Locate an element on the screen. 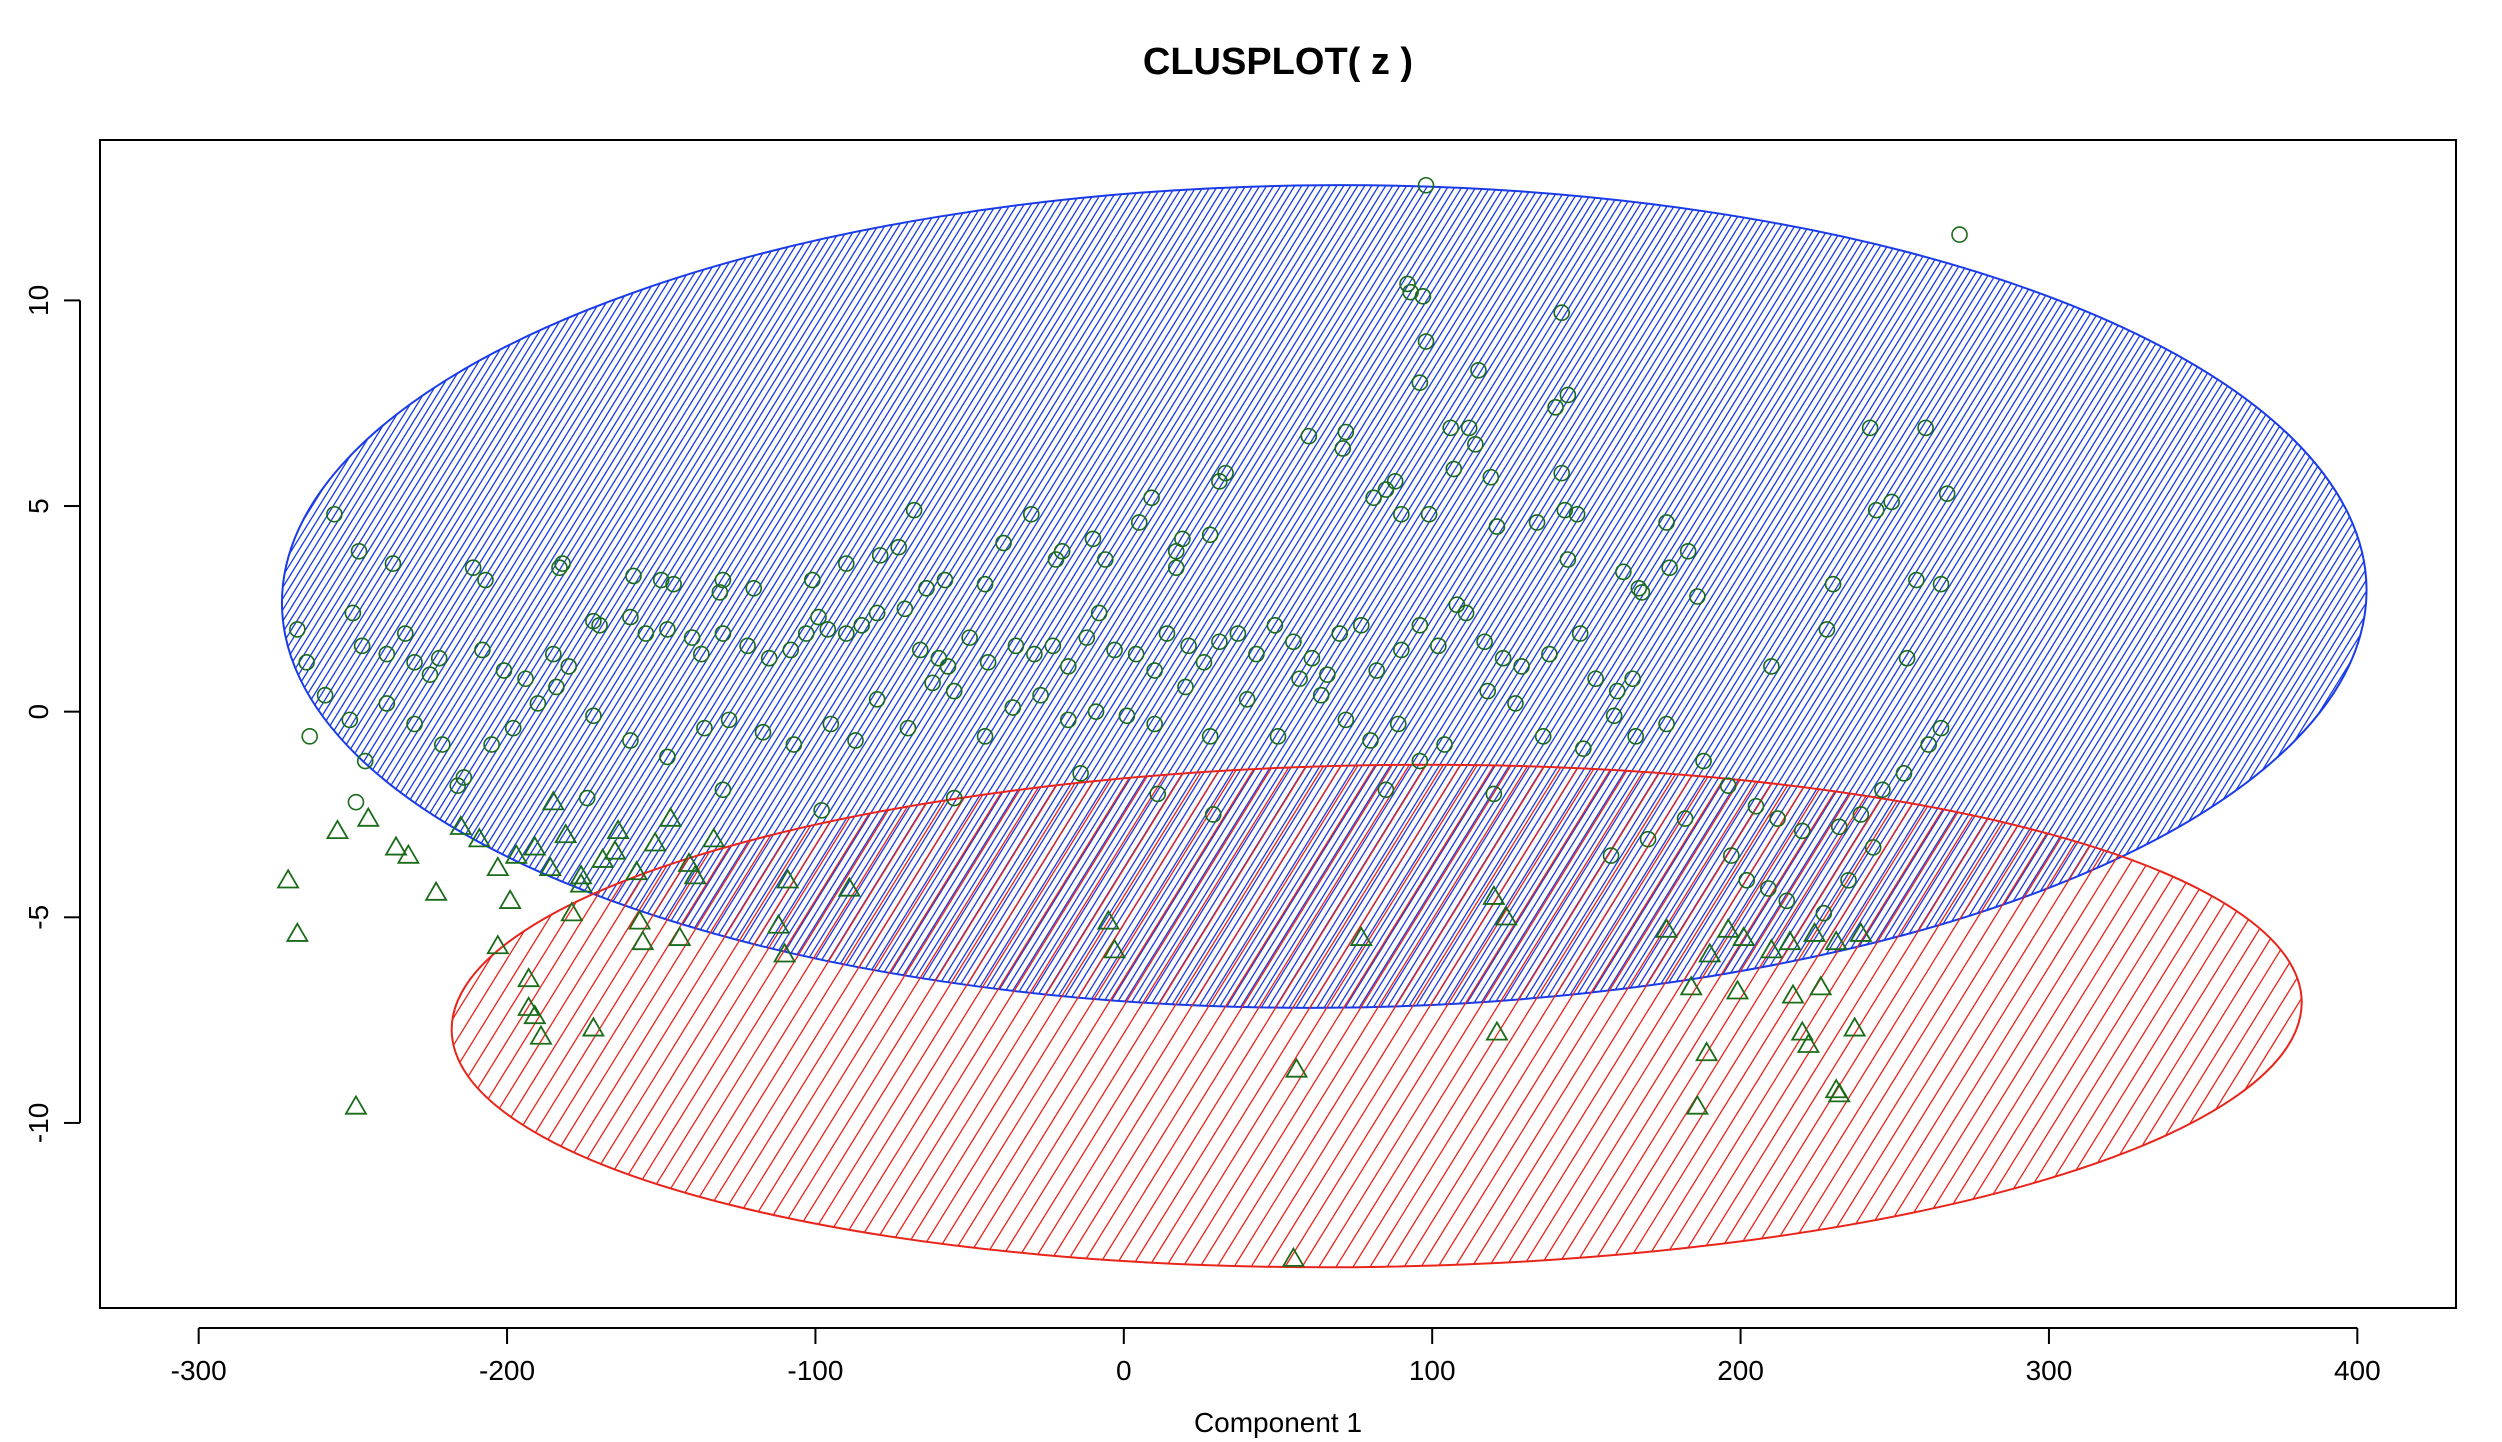 This screenshot has width=2502, height=1442. x-axis: -300 -200 -100 0 100 200 300 400 is located at coordinates (1276, 1356).